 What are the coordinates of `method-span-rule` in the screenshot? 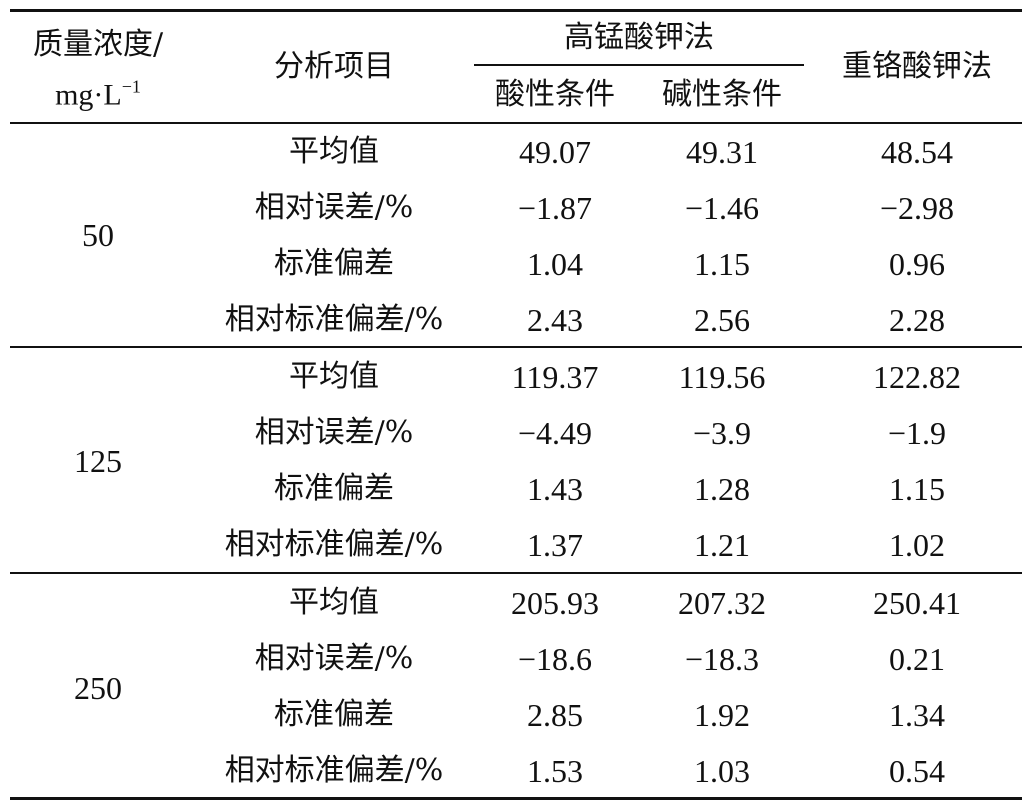 It's located at (639, 65).